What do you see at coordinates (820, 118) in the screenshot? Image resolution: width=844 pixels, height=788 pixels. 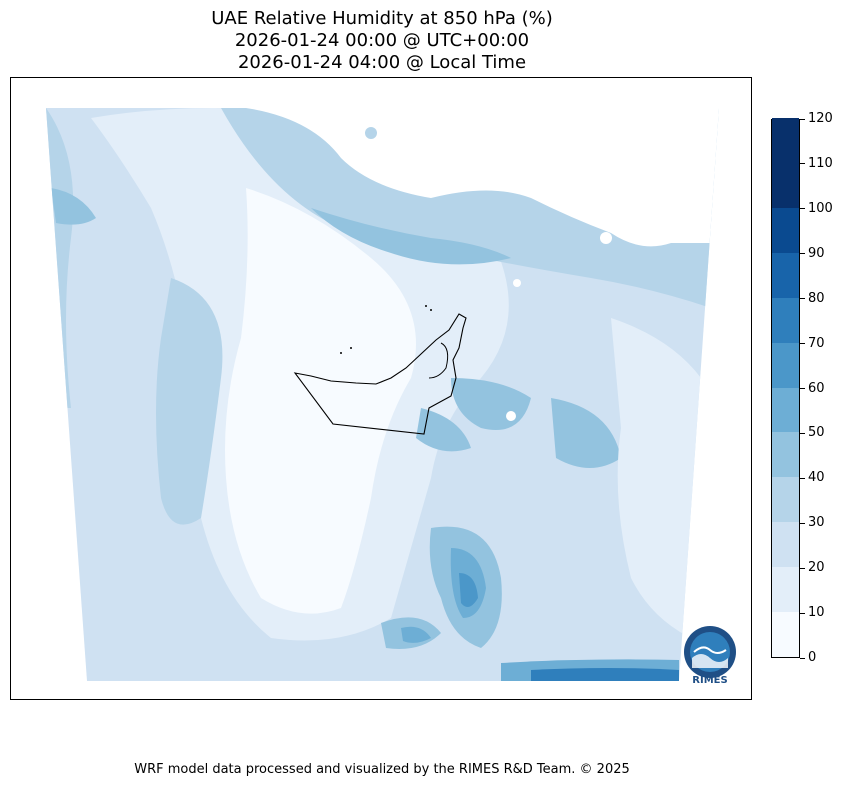 I see `colorbar-tick-label: 120` at bounding box center [820, 118].